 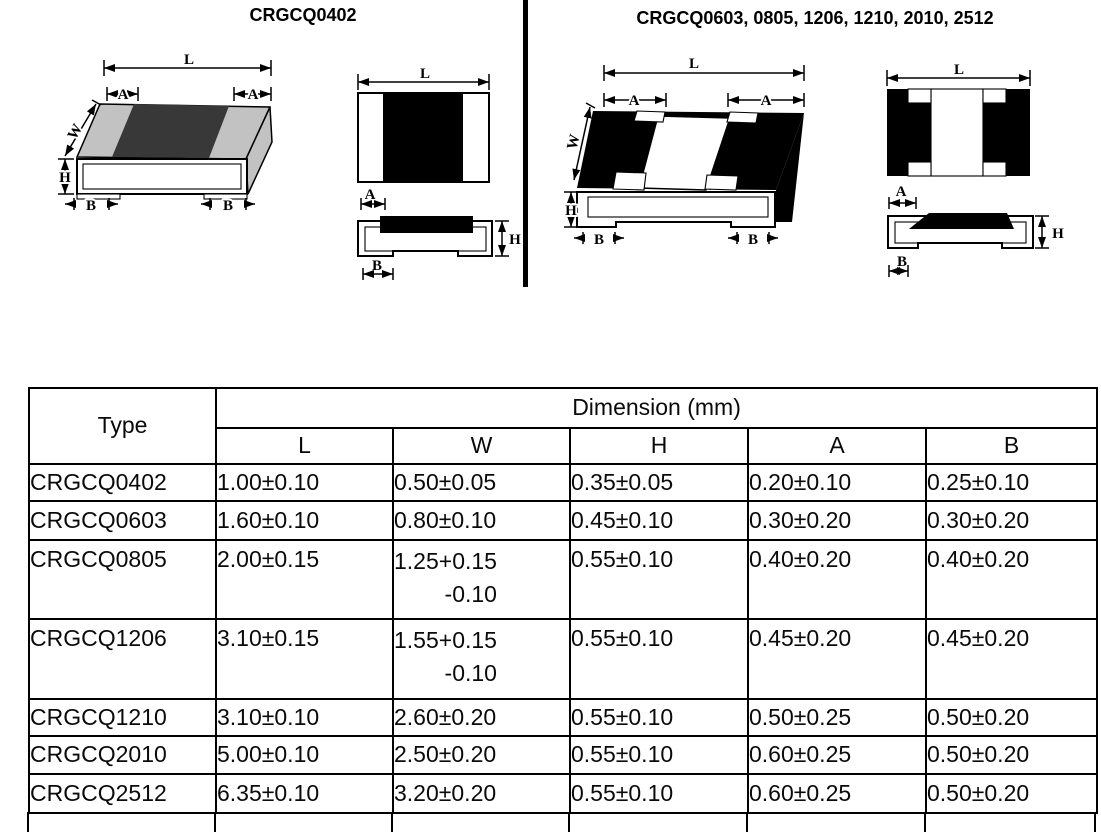 What do you see at coordinates (659, 446) in the screenshot?
I see `col-header-h: H` at bounding box center [659, 446].